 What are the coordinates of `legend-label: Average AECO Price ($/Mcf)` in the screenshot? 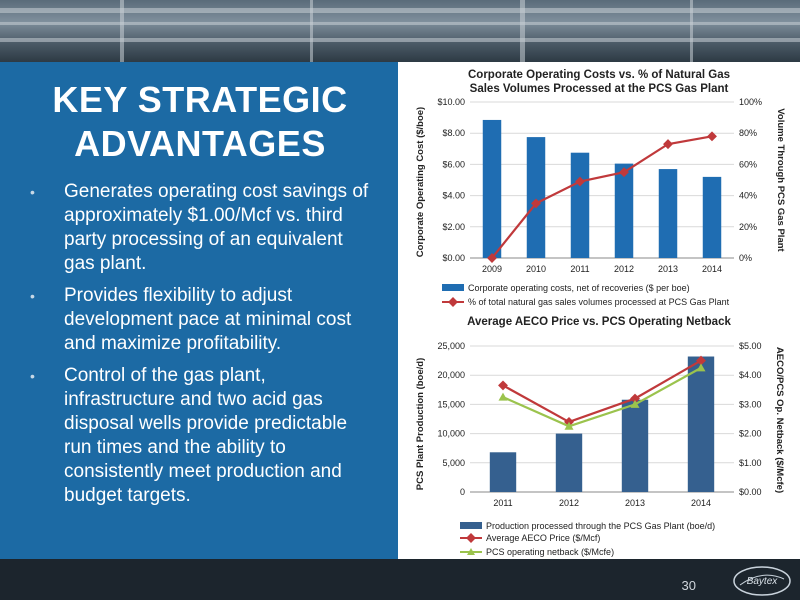 It's located at (543, 538).